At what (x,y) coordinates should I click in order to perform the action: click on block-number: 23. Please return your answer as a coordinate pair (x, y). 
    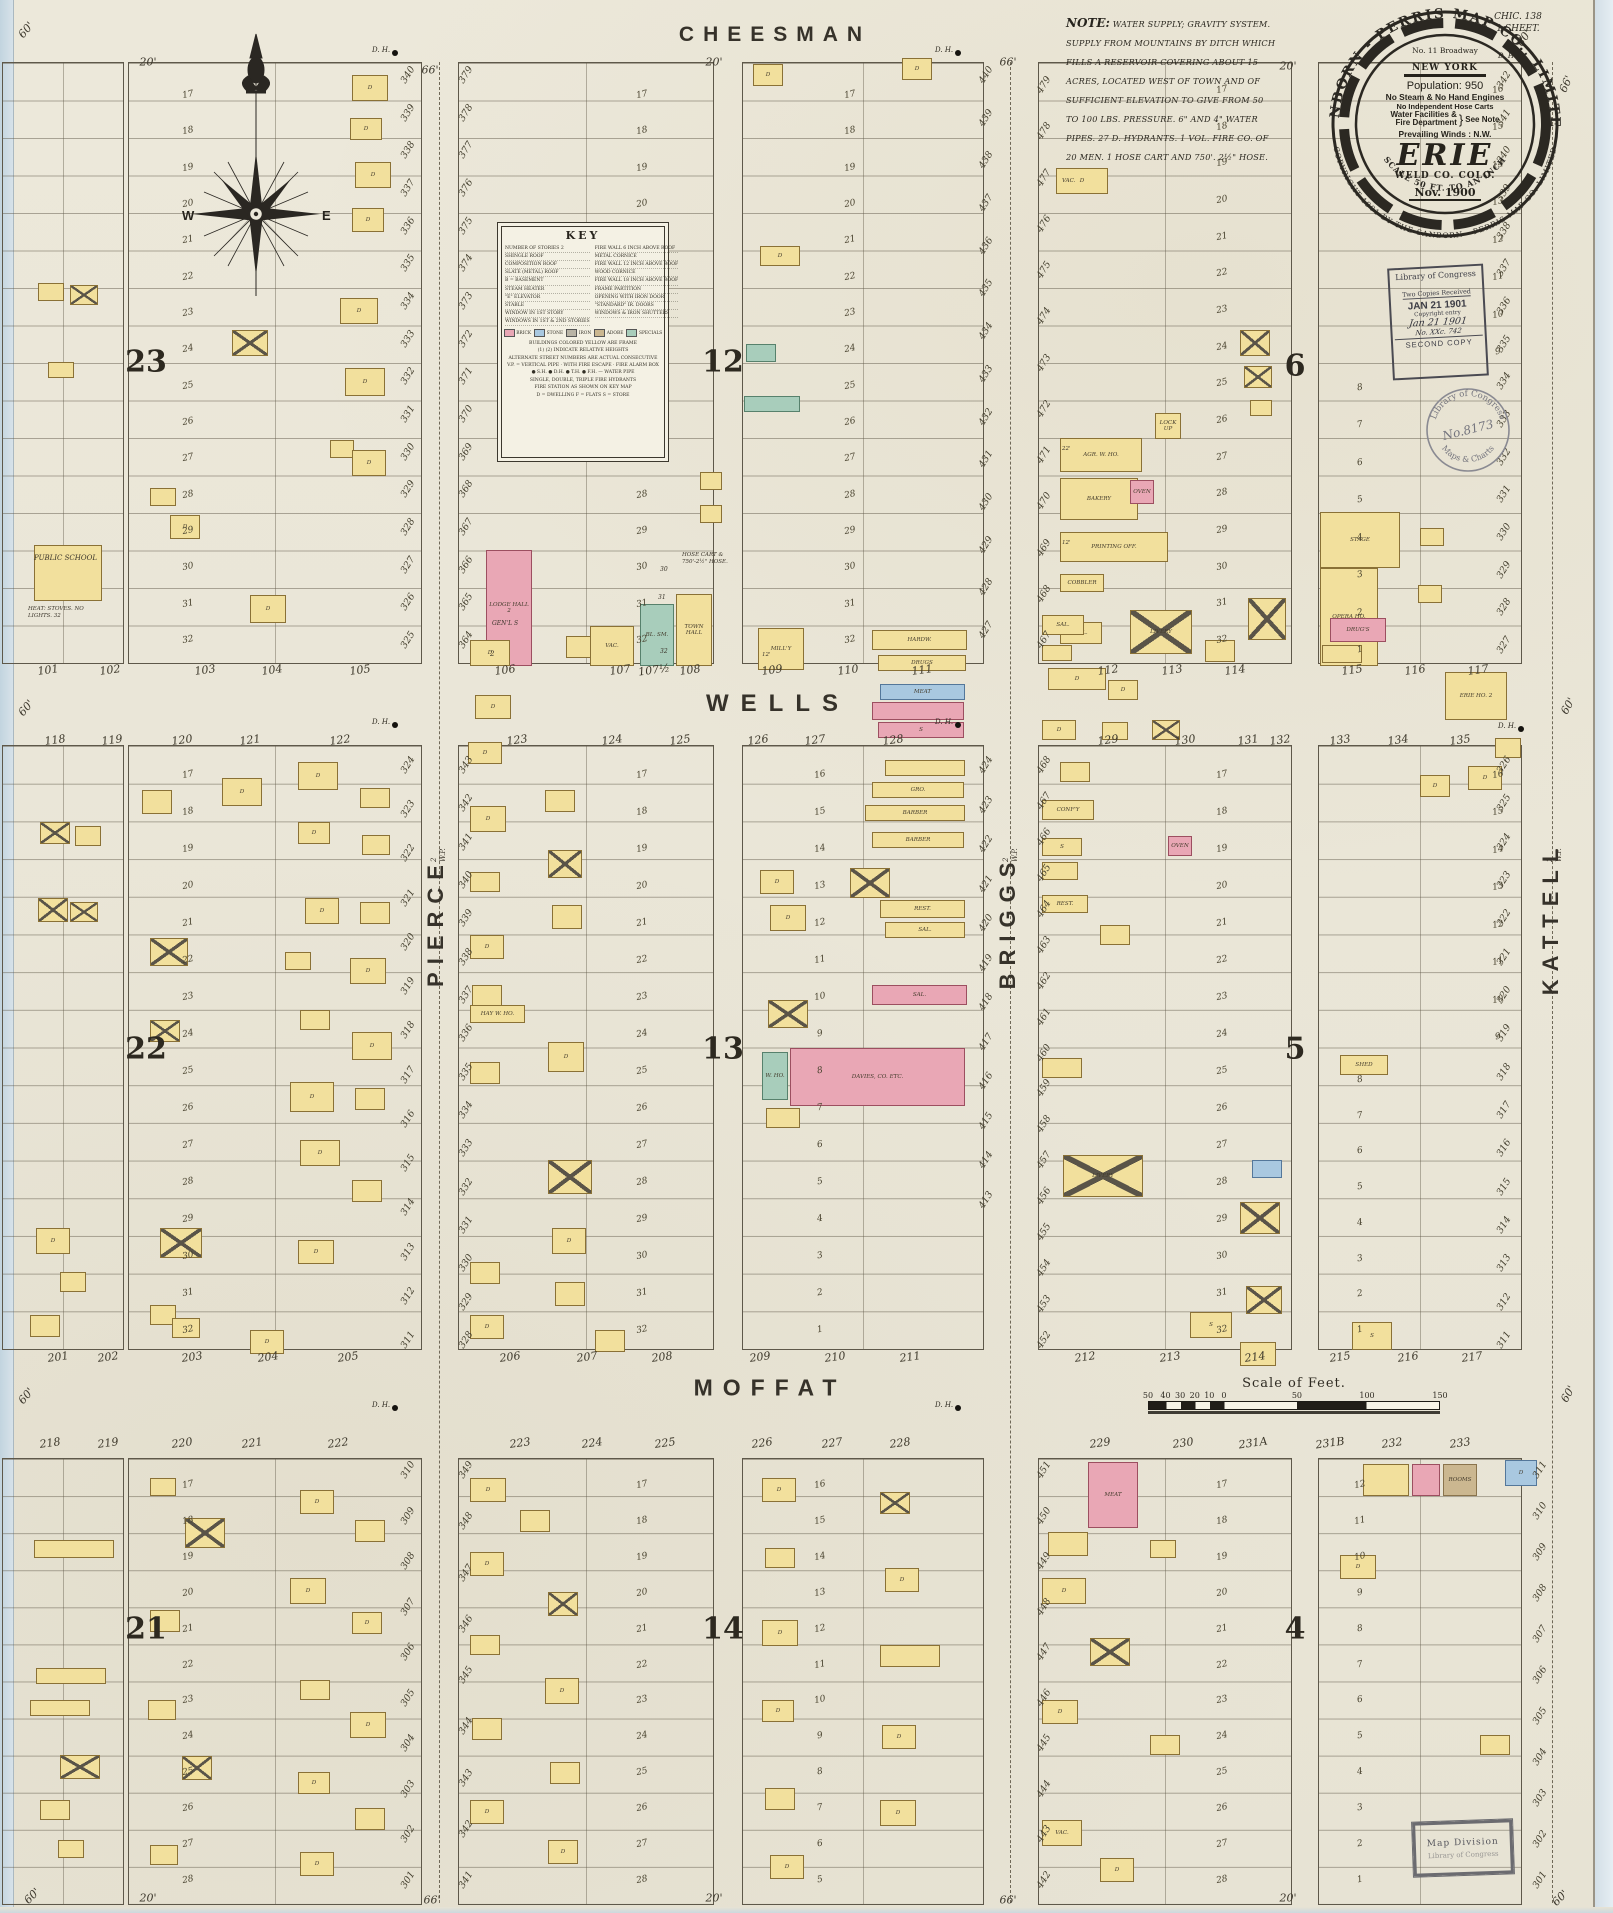
    Looking at the image, I should click on (146, 362).